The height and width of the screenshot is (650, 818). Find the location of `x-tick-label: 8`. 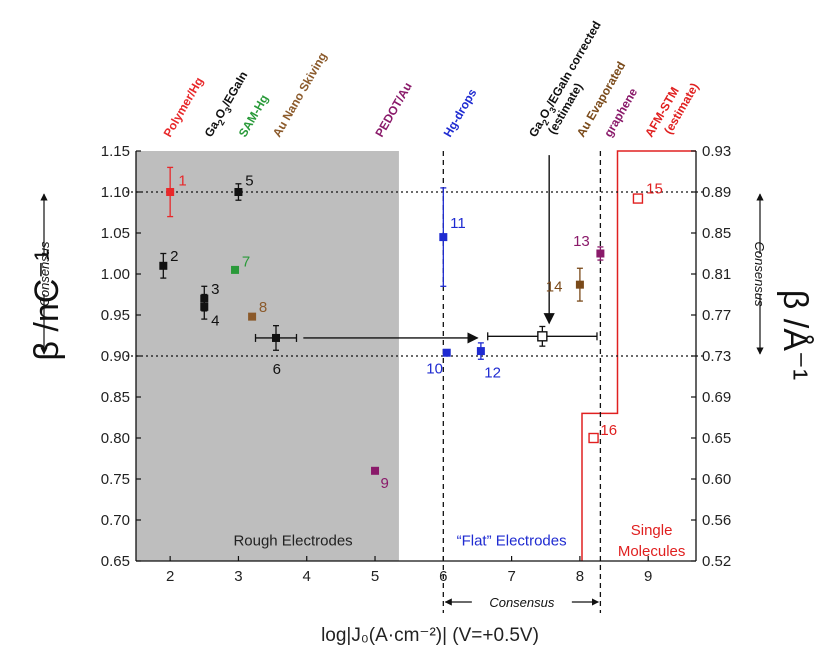

x-tick-label: 8 is located at coordinates (580, 576).